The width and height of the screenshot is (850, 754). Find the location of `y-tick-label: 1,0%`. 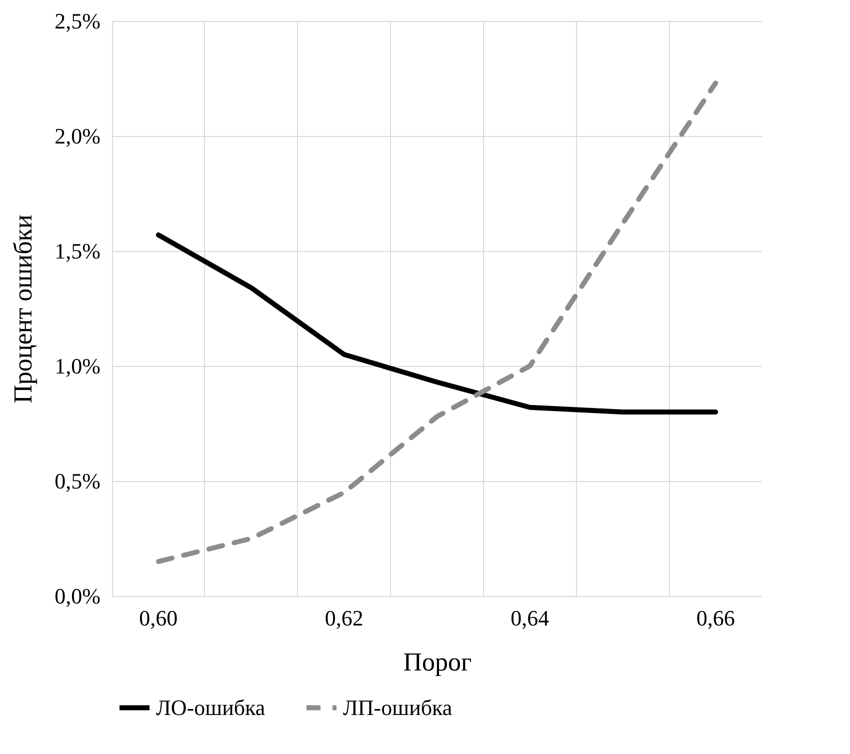

y-tick-label: 1,0% is located at coordinates (77, 366).